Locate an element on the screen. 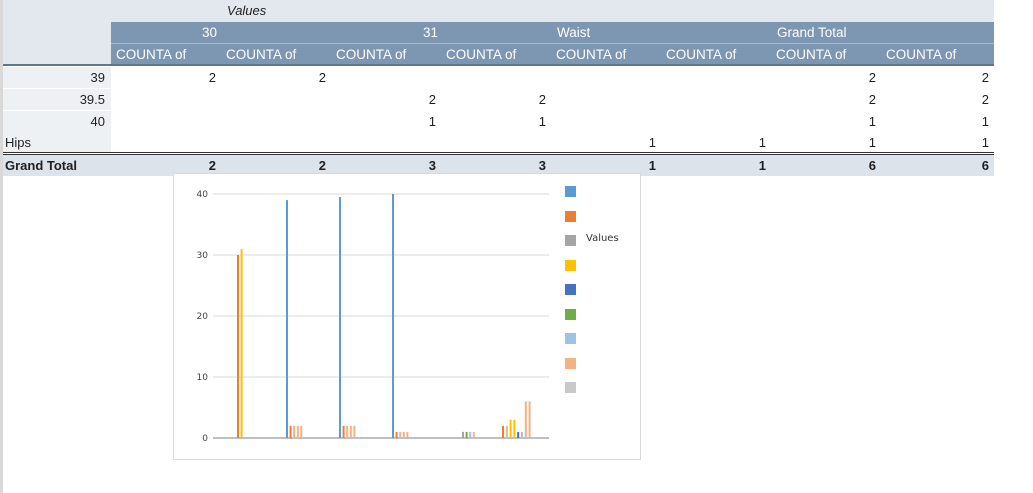  legend-label: Values is located at coordinates (602, 238).